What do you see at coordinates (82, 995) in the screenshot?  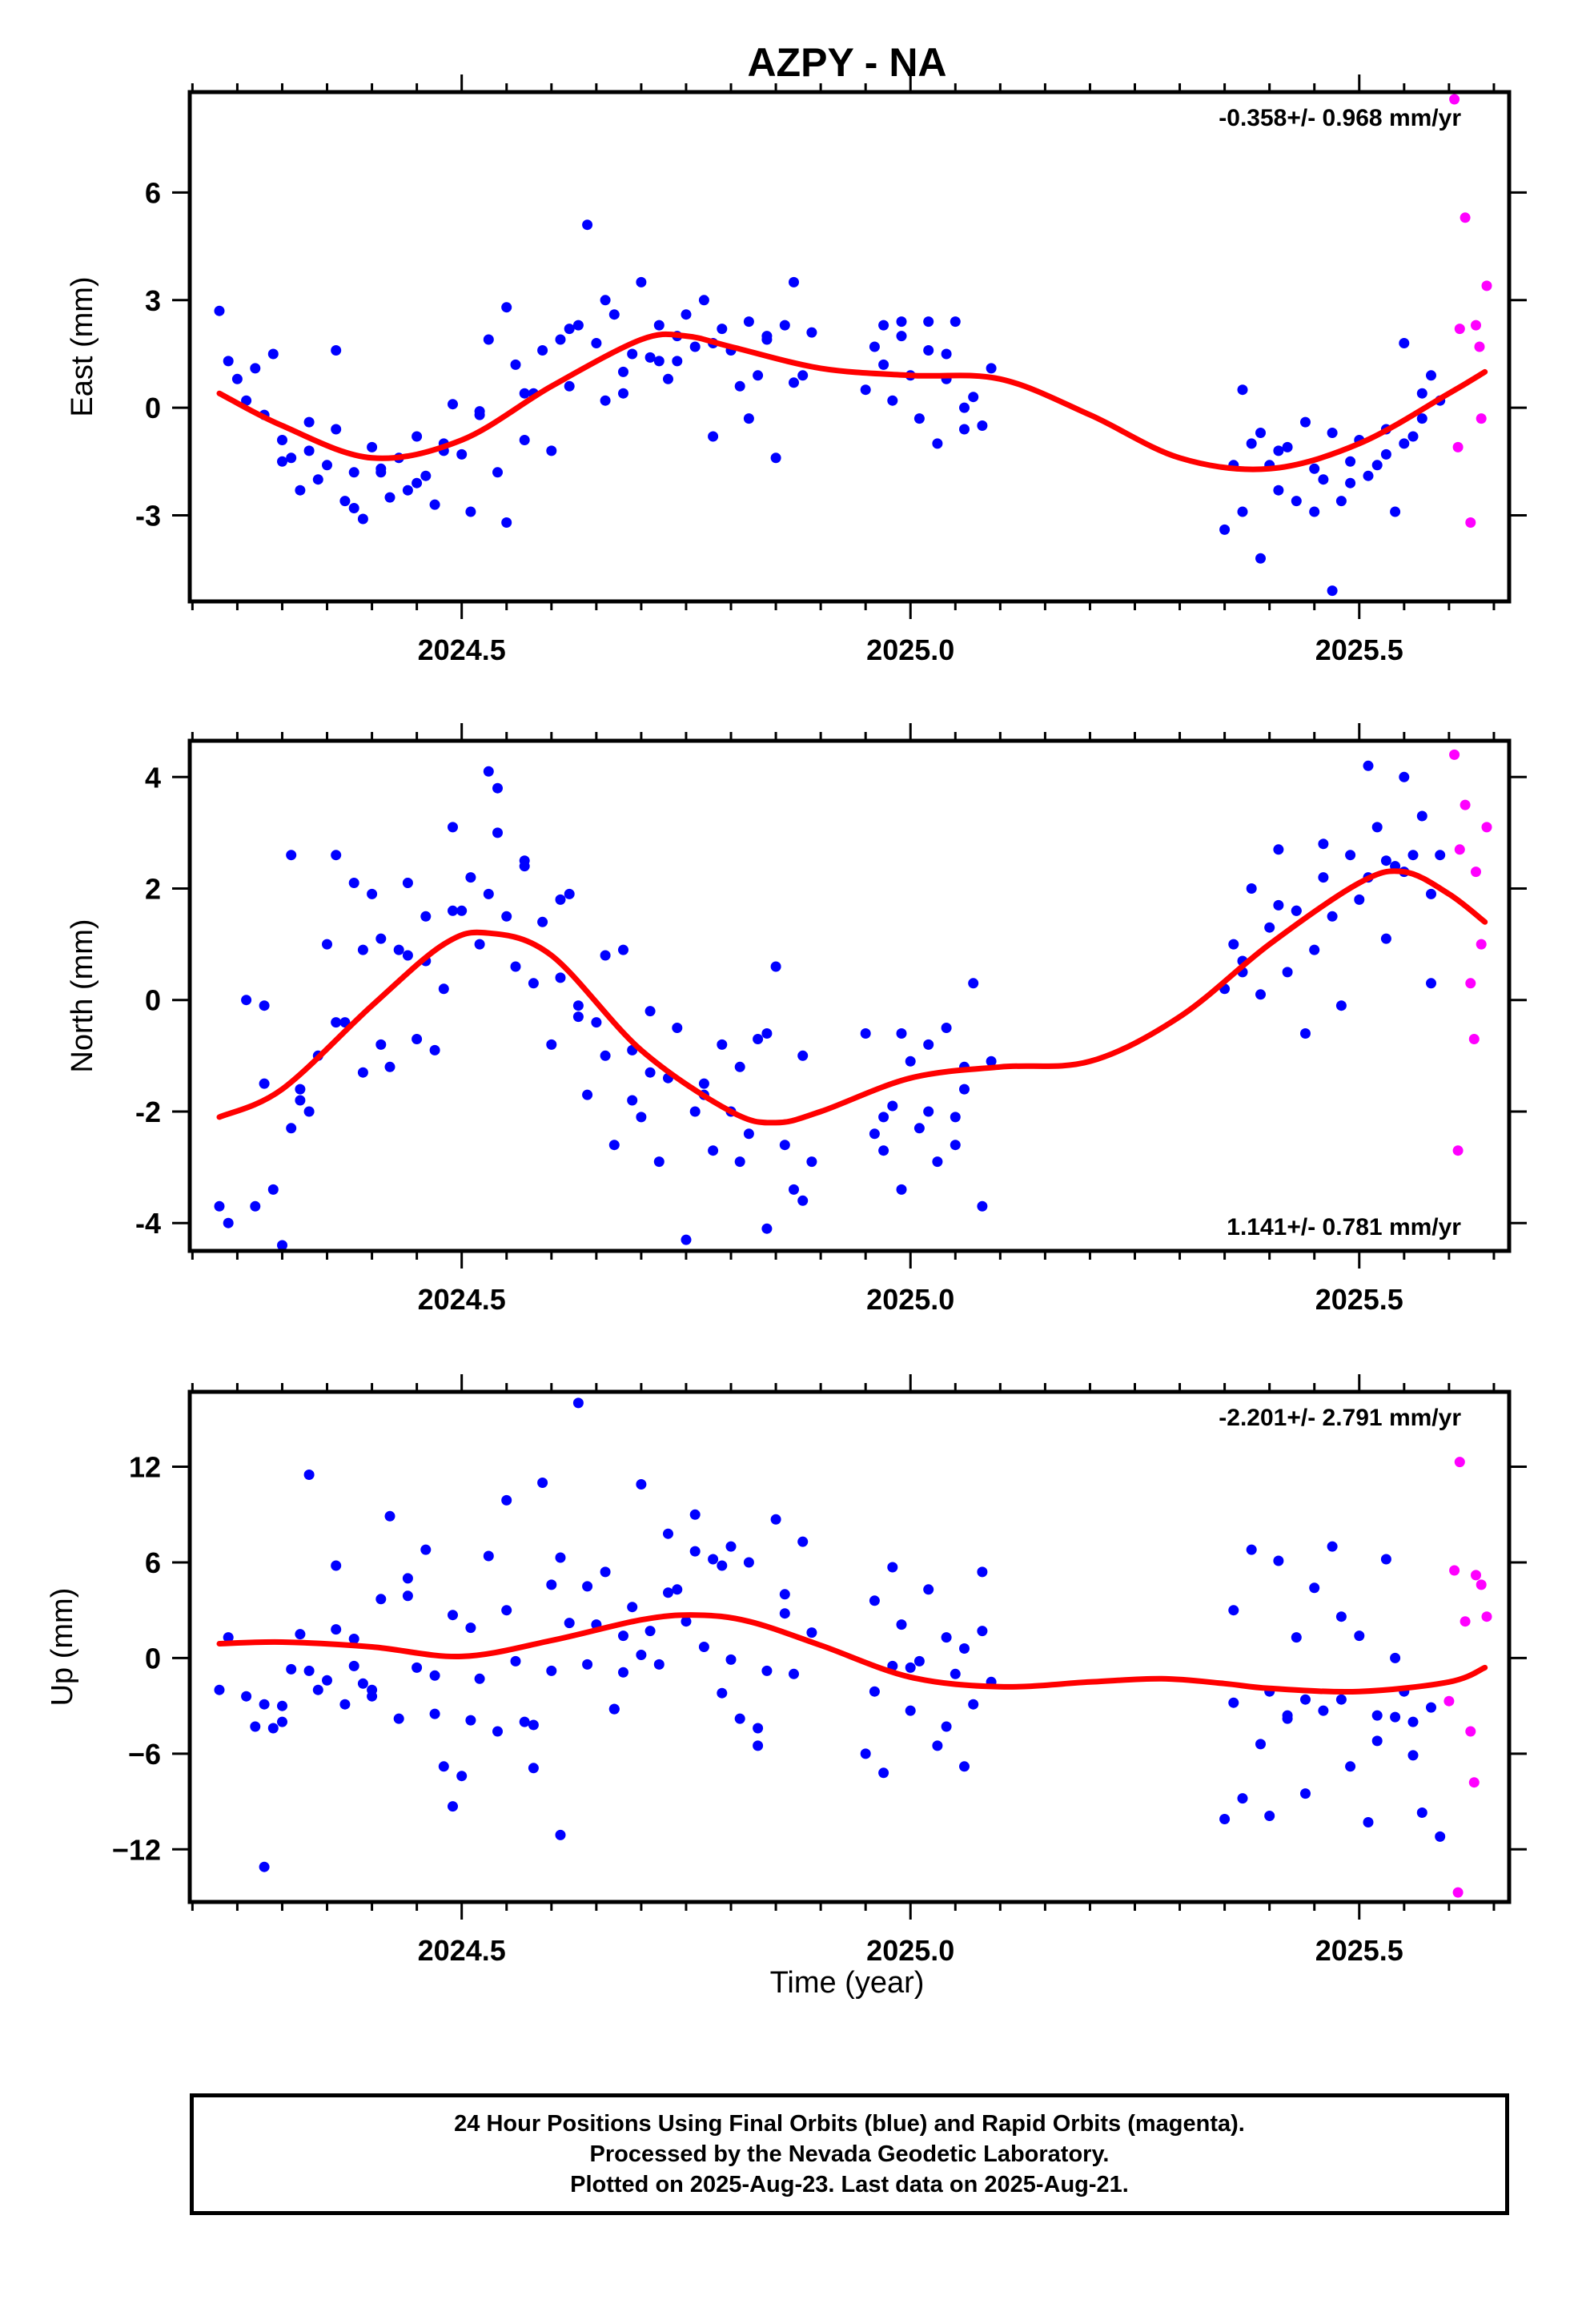 I see `y-axis-label-north: North (mm)` at bounding box center [82, 995].